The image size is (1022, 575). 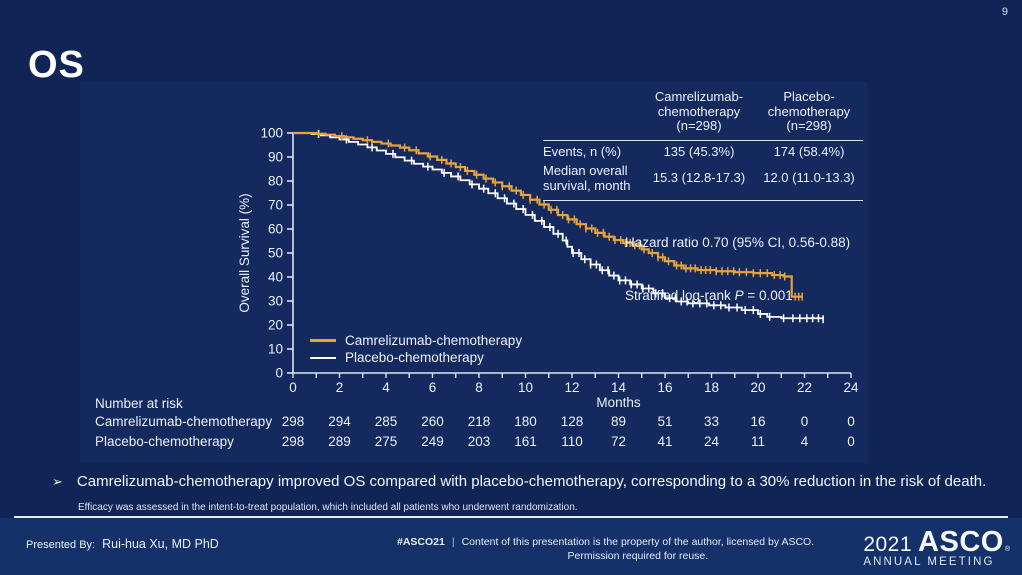 I want to click on number-at-risk-value: 161, so click(x=525, y=441).